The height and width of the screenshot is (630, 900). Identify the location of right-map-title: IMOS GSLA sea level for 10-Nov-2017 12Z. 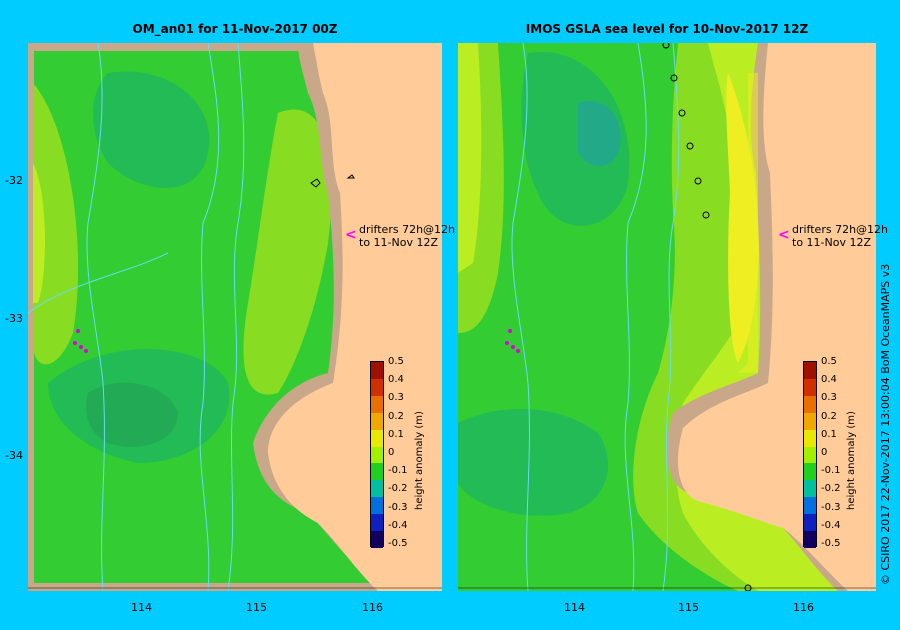
(667, 29).